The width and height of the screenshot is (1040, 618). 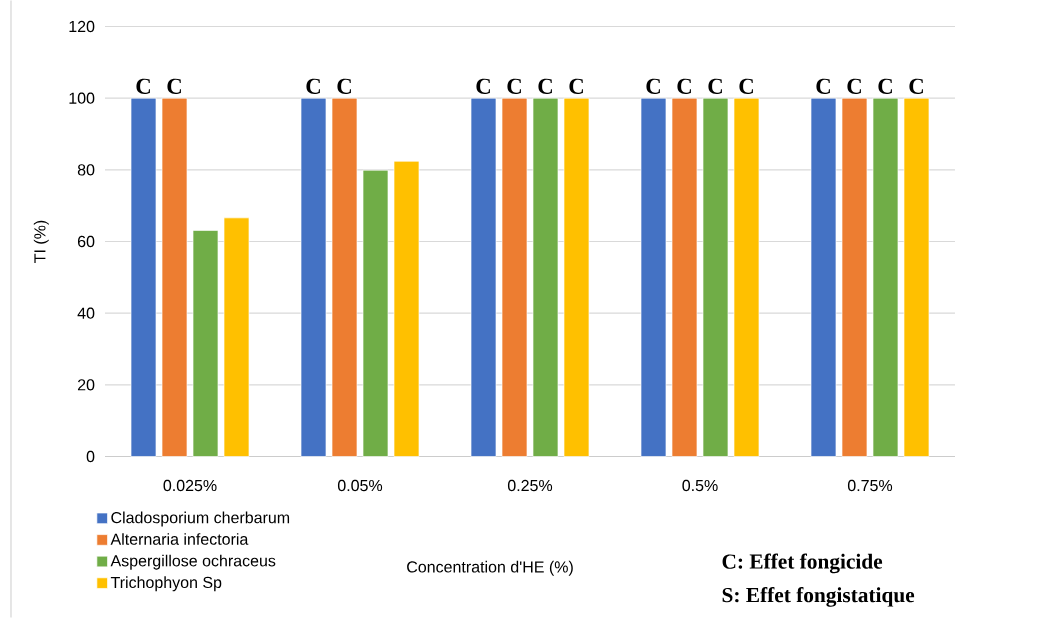 I want to click on legend-label: Cladosporium cherbarum, so click(x=200, y=519).